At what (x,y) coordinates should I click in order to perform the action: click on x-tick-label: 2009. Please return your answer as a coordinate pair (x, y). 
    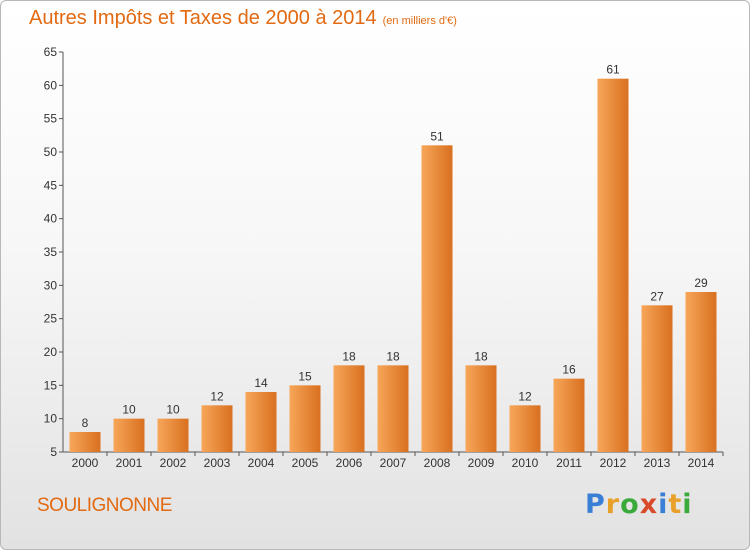
    Looking at the image, I should click on (481, 463).